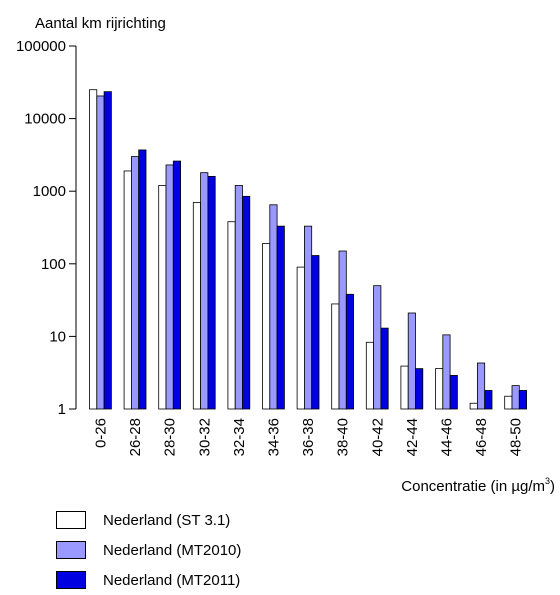 This screenshot has width=560, height=595. What do you see at coordinates (169, 287) in the screenshot?
I see `bar-28-30-s2` at bounding box center [169, 287].